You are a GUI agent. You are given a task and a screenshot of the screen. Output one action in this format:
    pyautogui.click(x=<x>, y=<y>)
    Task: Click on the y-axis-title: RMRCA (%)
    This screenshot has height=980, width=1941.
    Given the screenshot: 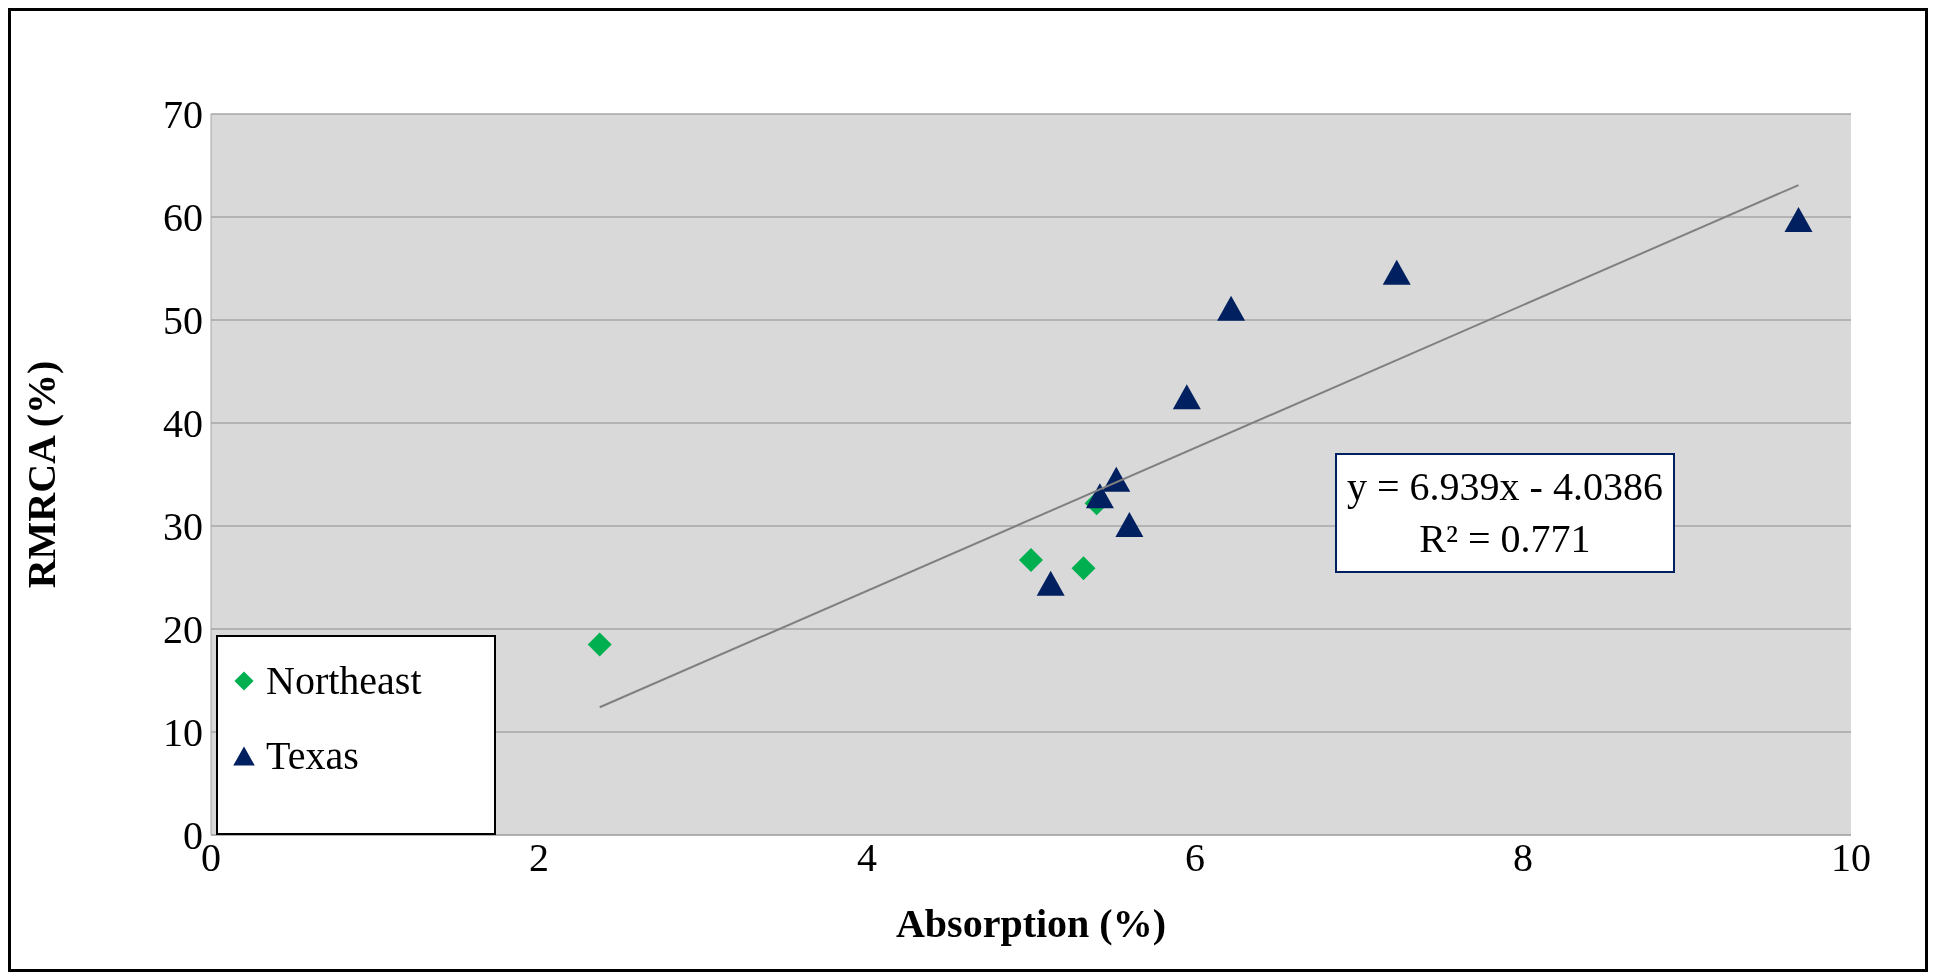 What is the action you would take?
    pyautogui.click(x=42, y=474)
    